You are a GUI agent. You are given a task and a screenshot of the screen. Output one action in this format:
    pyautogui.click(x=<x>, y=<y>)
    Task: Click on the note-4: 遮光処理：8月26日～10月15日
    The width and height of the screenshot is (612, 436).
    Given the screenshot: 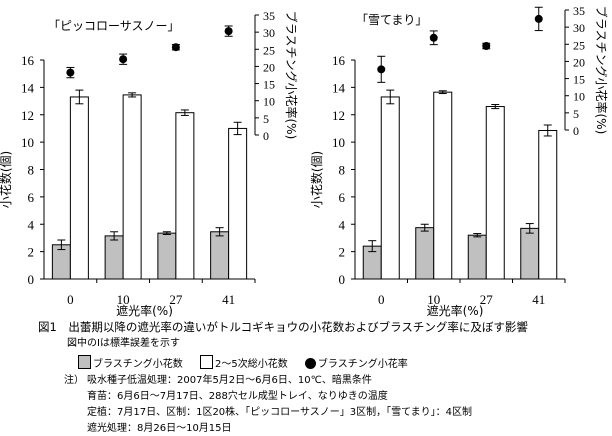 What is the action you would take?
    pyautogui.click(x=159, y=428)
    